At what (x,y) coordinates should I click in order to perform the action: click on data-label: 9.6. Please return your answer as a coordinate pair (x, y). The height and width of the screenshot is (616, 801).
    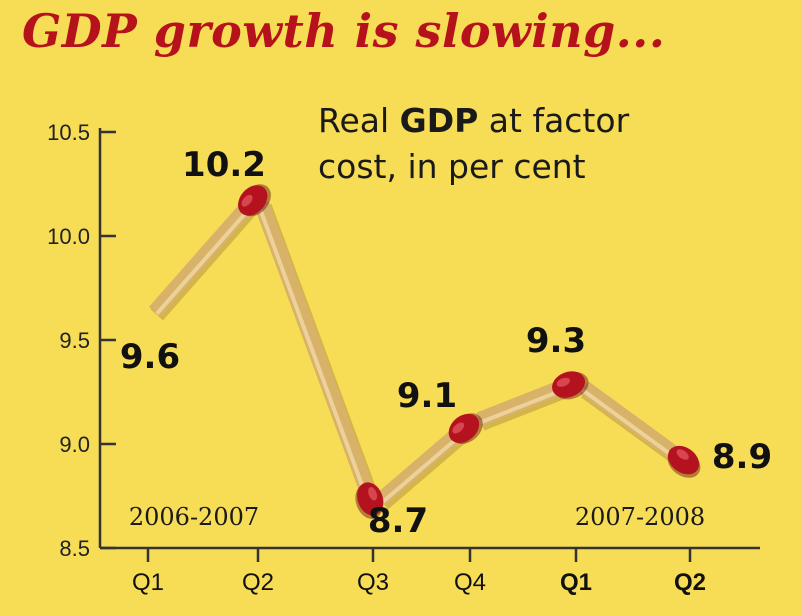
    Looking at the image, I should click on (150, 357).